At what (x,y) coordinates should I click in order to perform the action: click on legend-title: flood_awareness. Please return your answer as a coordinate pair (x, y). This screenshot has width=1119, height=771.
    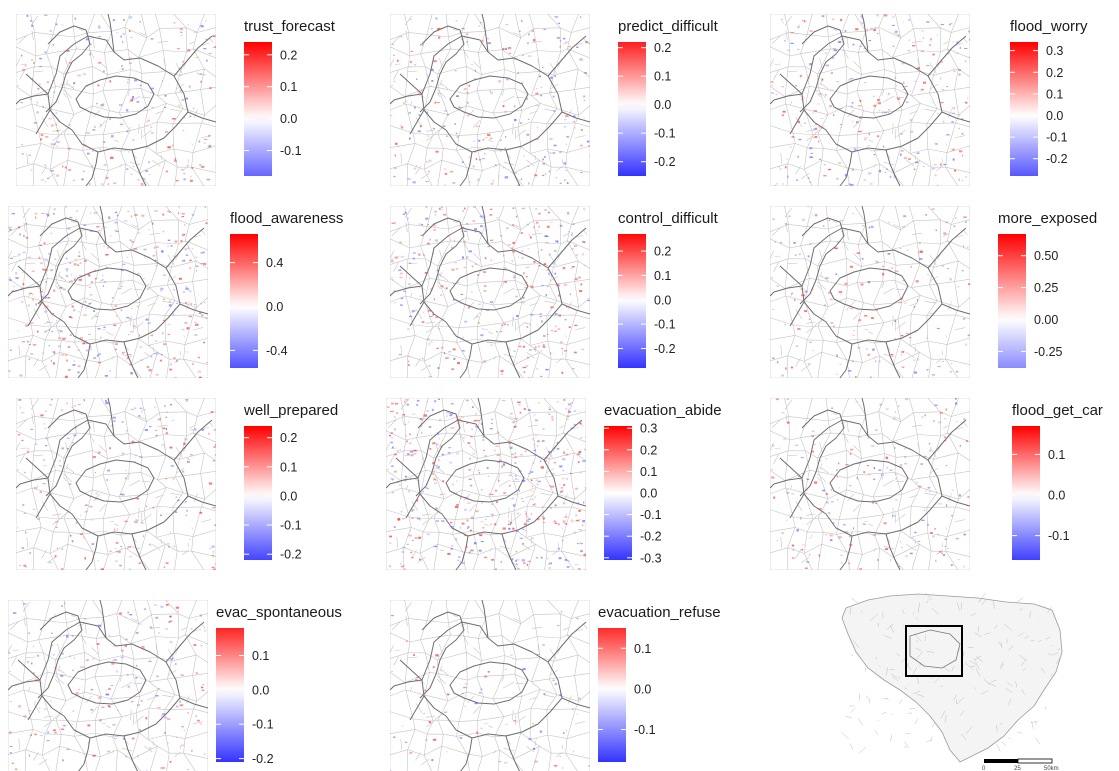
    Looking at the image, I should click on (286, 218).